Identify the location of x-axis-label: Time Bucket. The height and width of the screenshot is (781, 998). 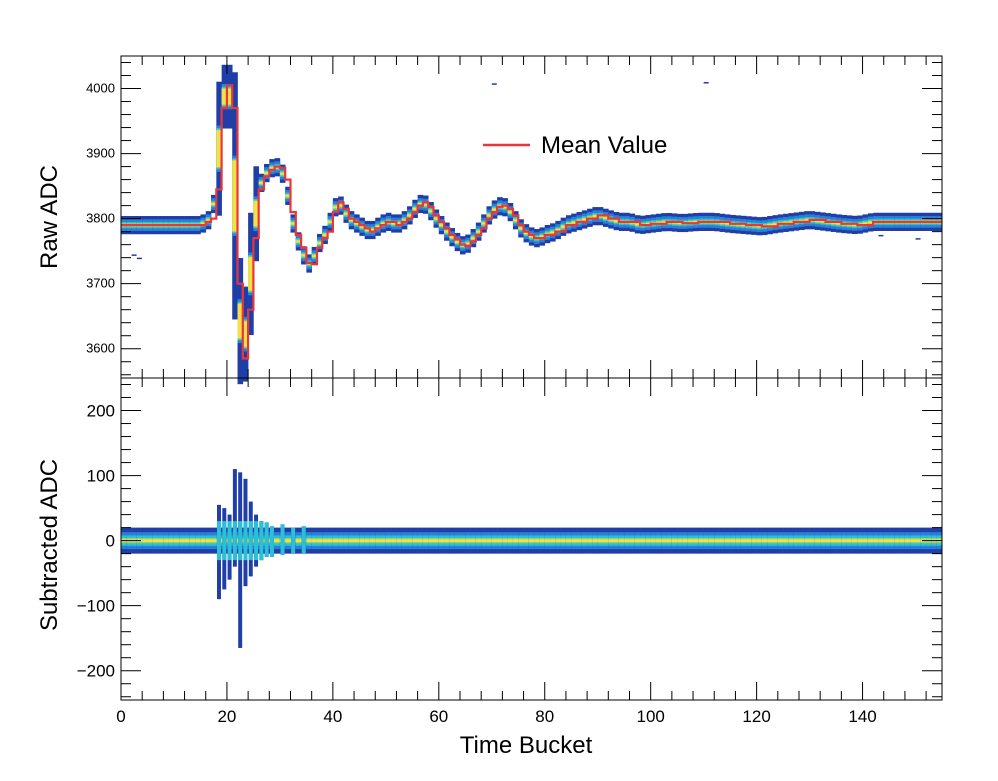
(526, 745).